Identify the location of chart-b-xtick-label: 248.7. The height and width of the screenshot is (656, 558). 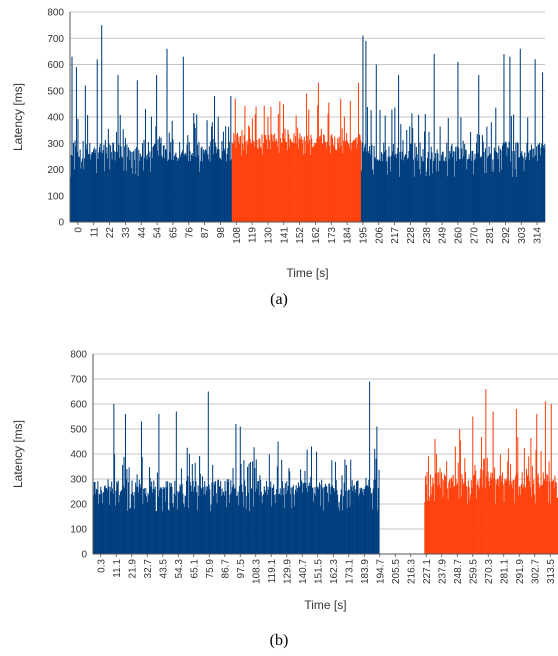
(458, 571).